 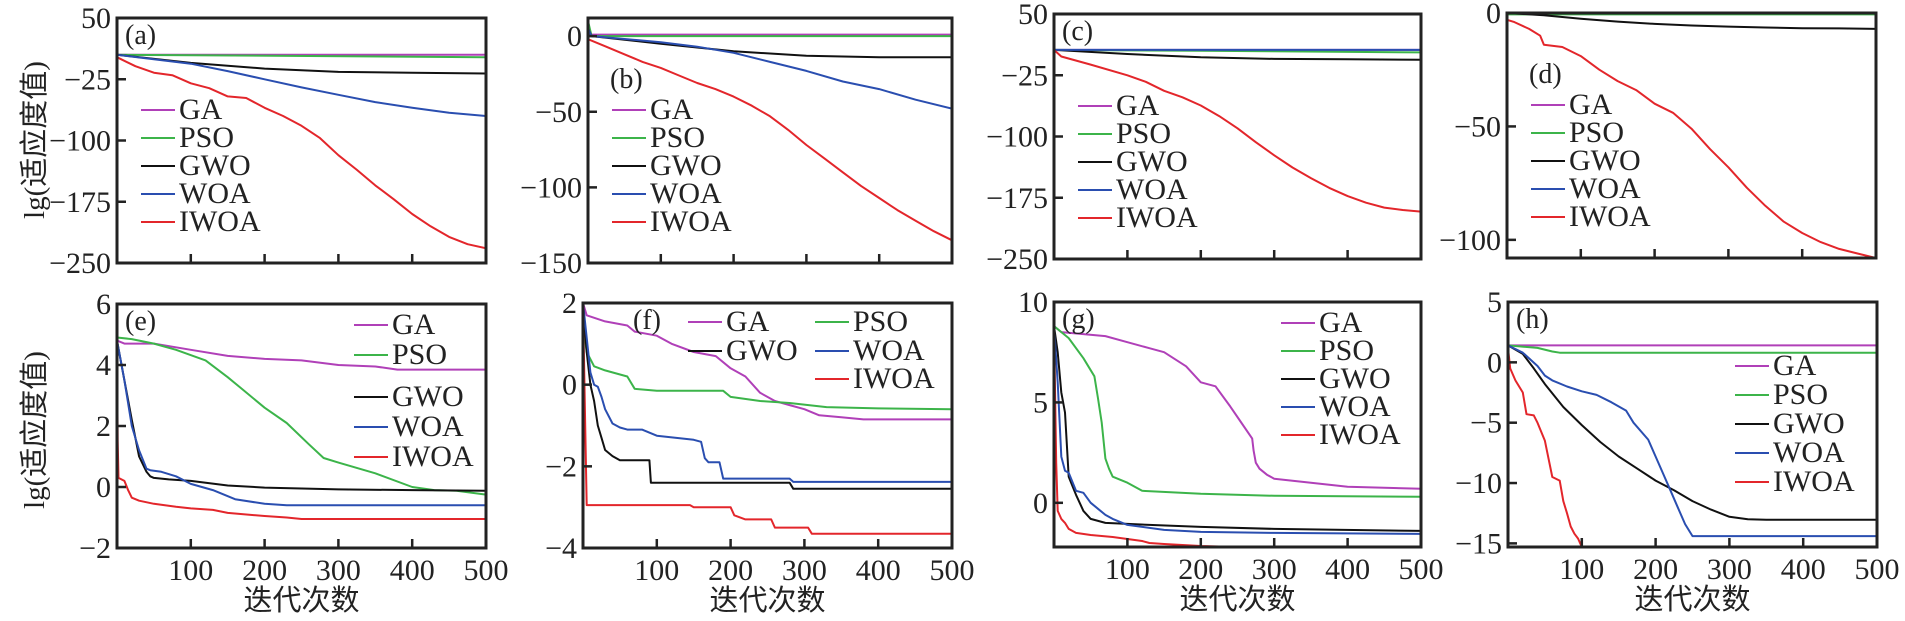 What do you see at coordinates (1478, 543) in the screenshot?
I see `y-tick-label: −15` at bounding box center [1478, 543].